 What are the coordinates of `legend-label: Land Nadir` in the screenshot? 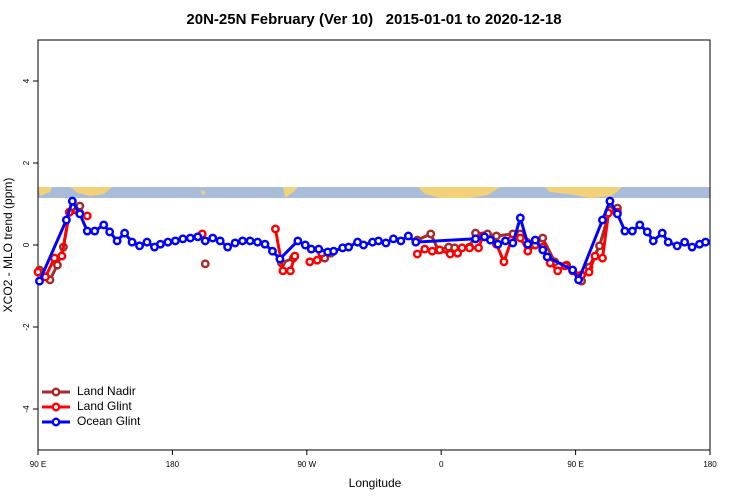 It's located at (106, 391).